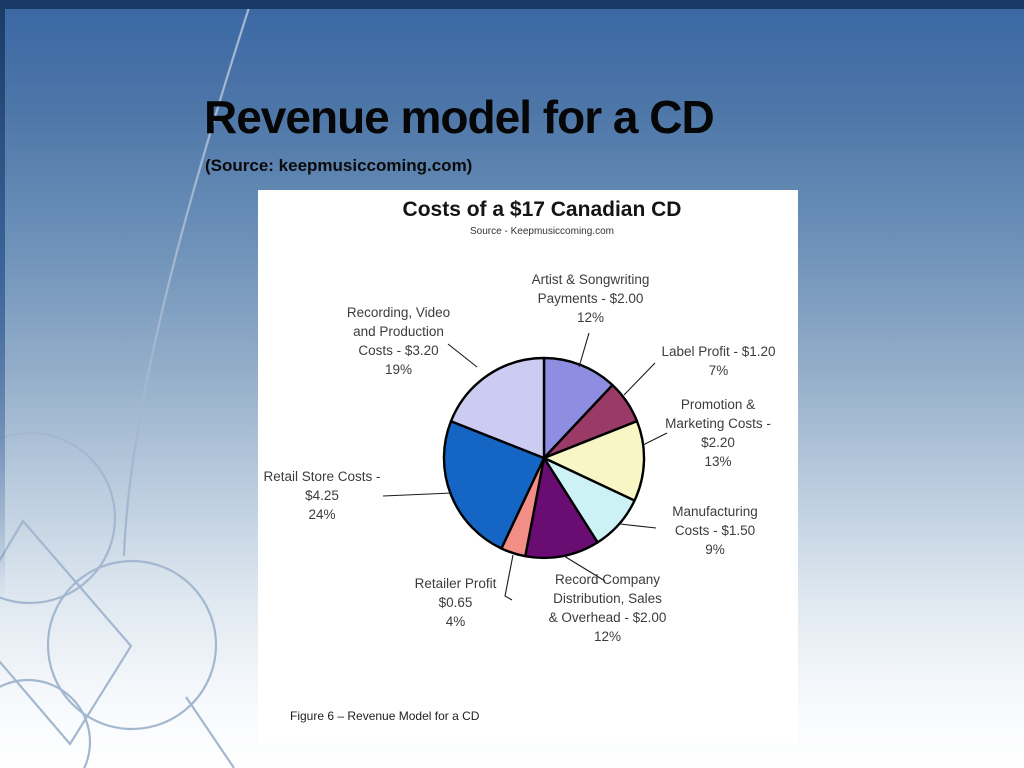 The image size is (1024, 768). Describe the element at coordinates (561, 508) in the screenshot. I see `pie-slice-record-company` at that location.